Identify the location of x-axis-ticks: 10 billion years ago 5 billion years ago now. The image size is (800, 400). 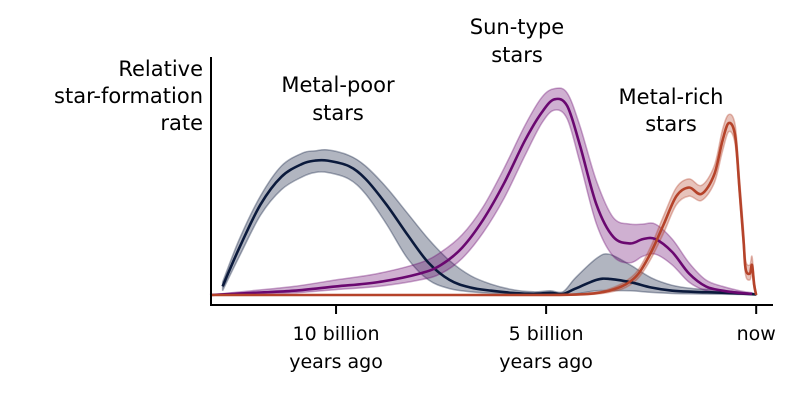
(532, 339).